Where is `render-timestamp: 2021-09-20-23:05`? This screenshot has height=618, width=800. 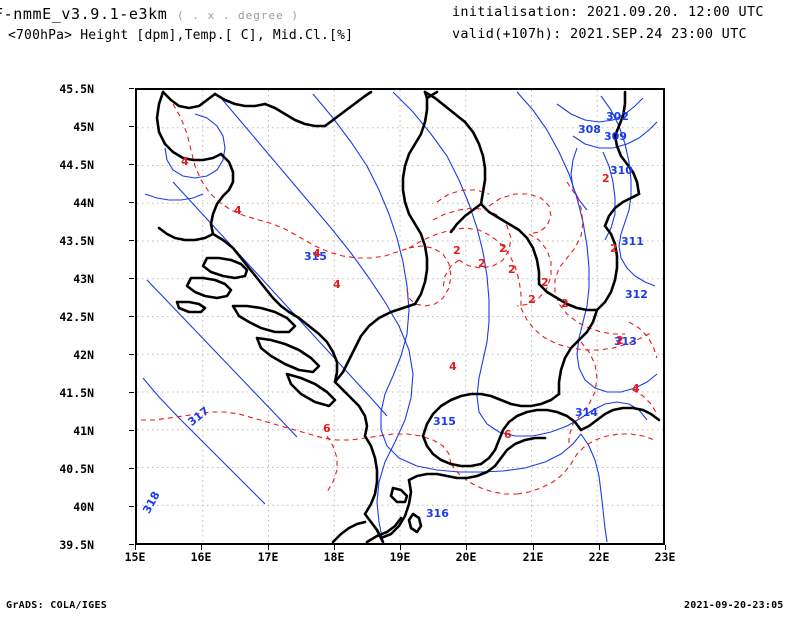 render-timestamp: 2021-09-20-23:05 is located at coordinates (734, 605).